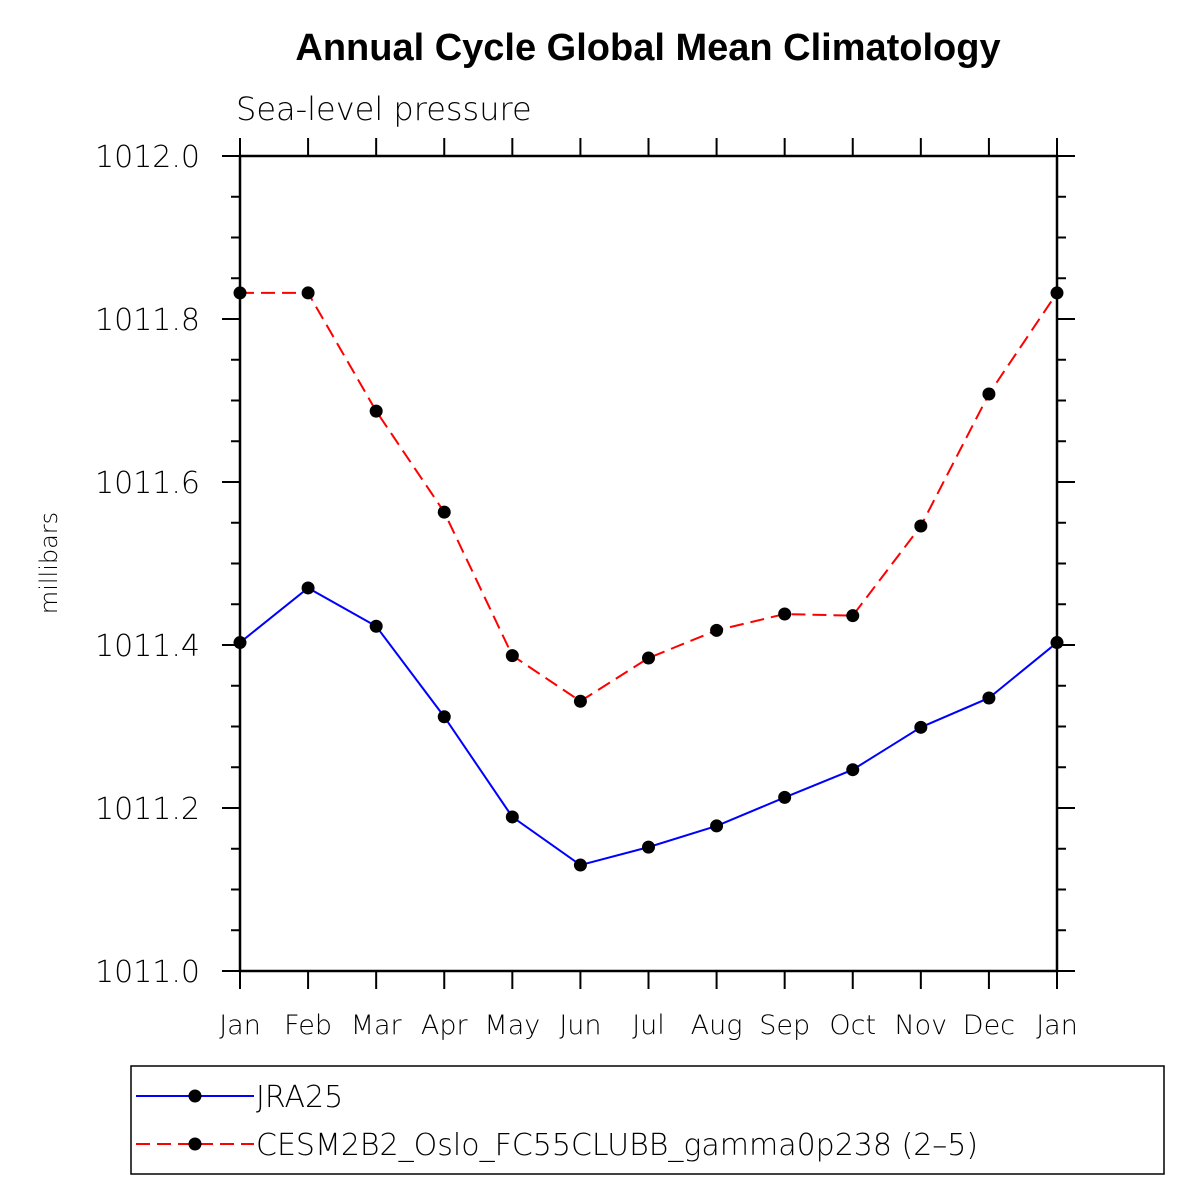  I want to click on x-tick-label: Dec, so click(989, 1025).